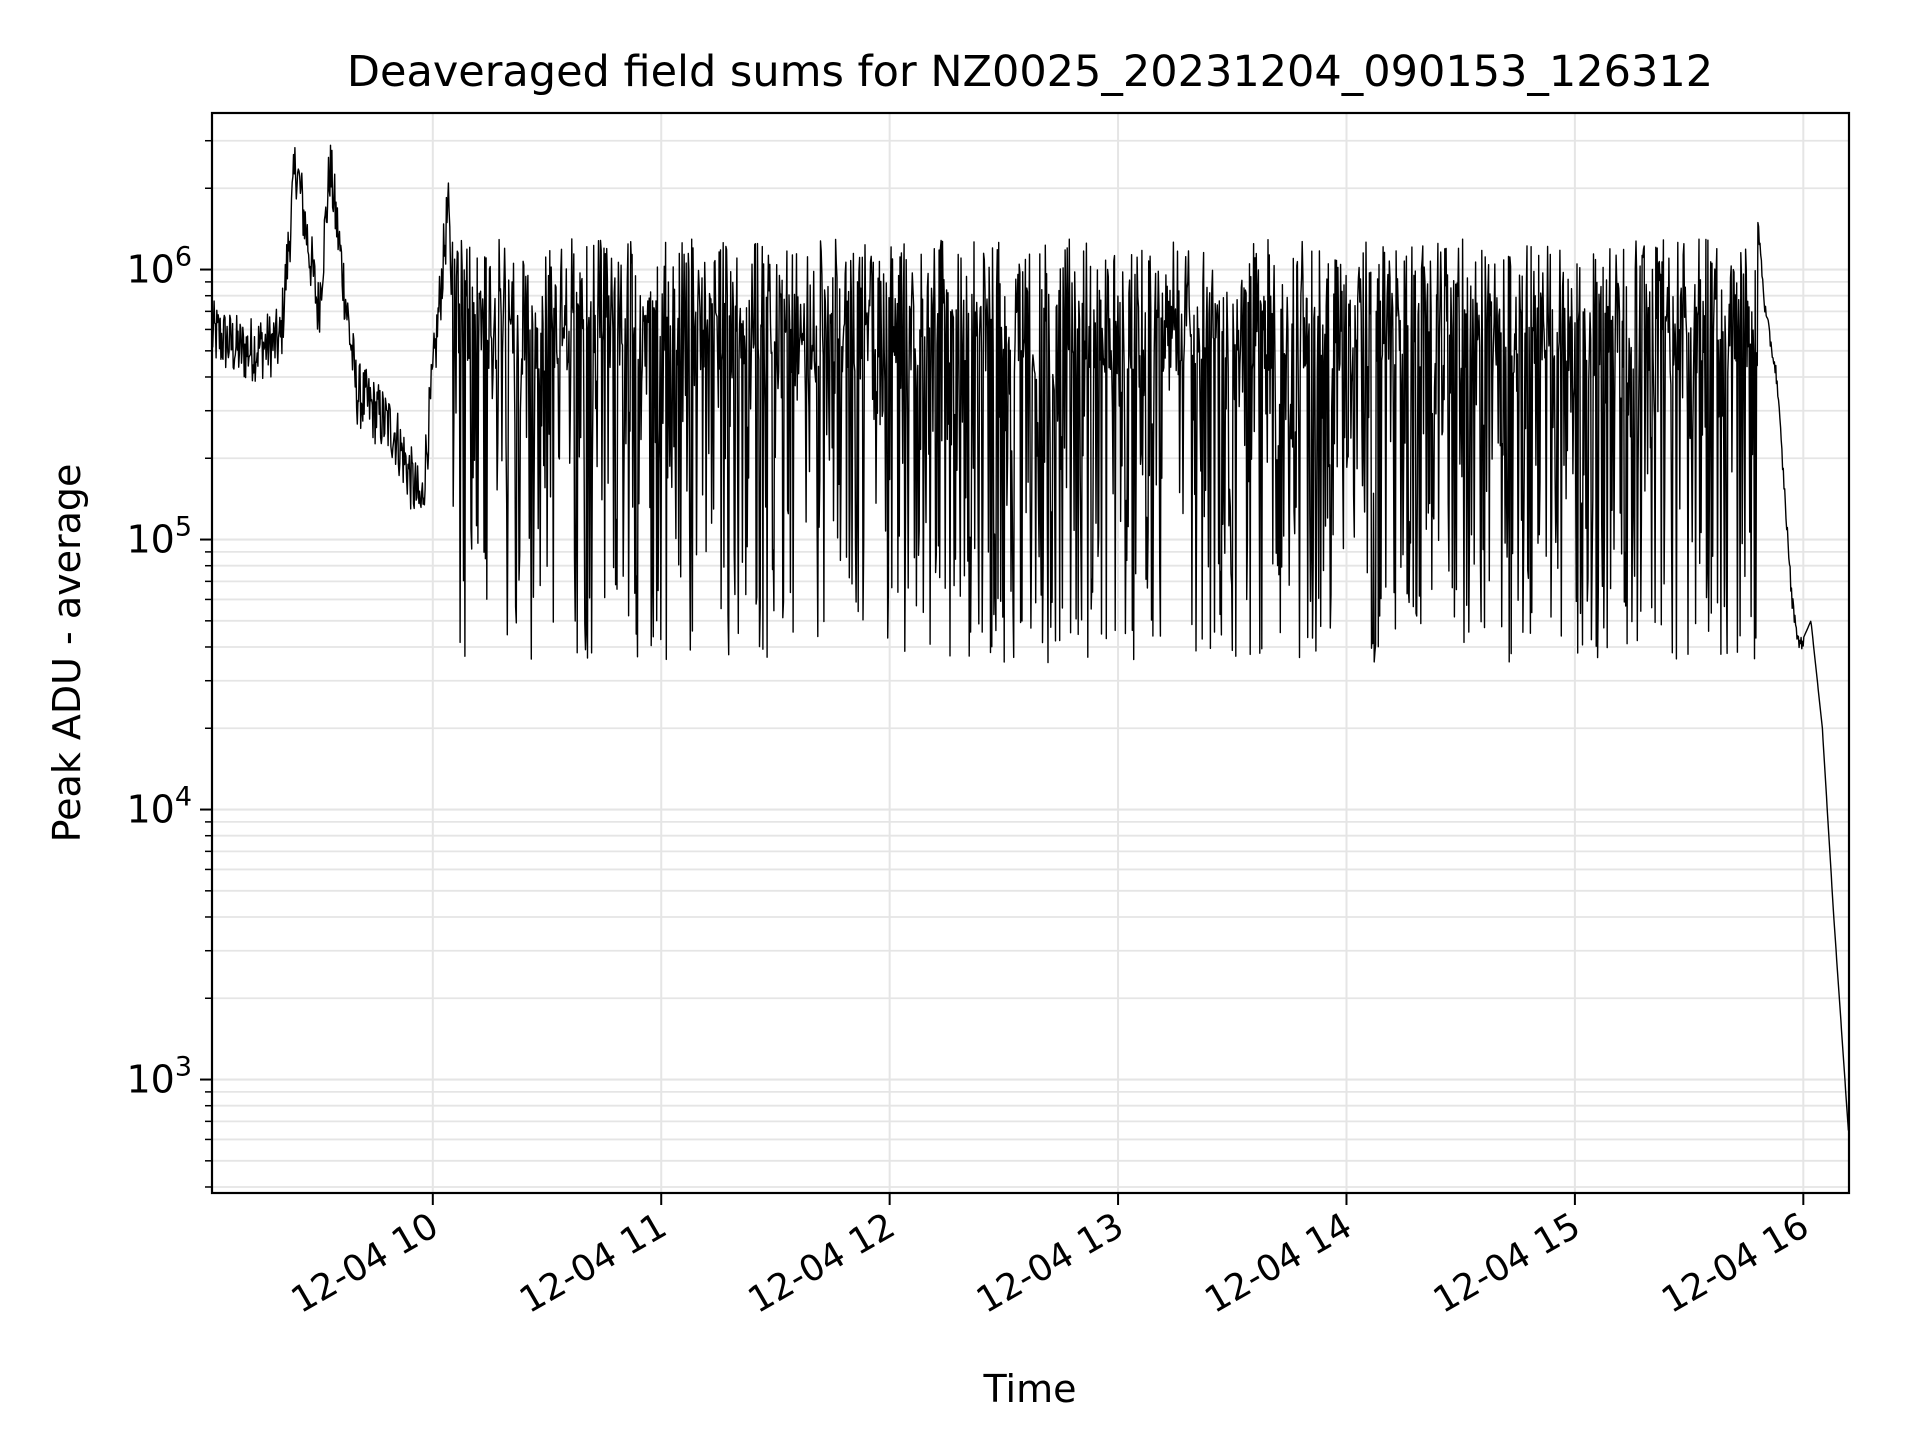 The width and height of the screenshot is (1920, 1440). Describe the element at coordinates (159, 267) in the screenshot. I see `y-tick-label: 106` at that location.